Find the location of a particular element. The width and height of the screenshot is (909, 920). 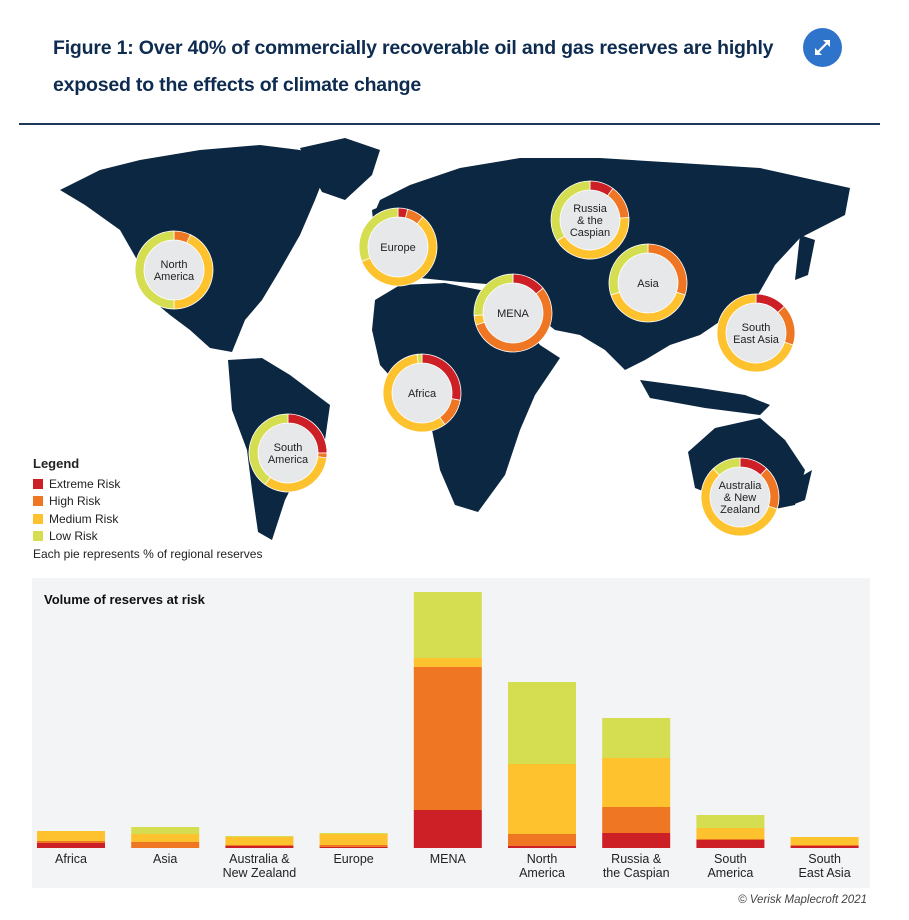

x-tick-label-line: Africa is located at coordinates (71, 859).